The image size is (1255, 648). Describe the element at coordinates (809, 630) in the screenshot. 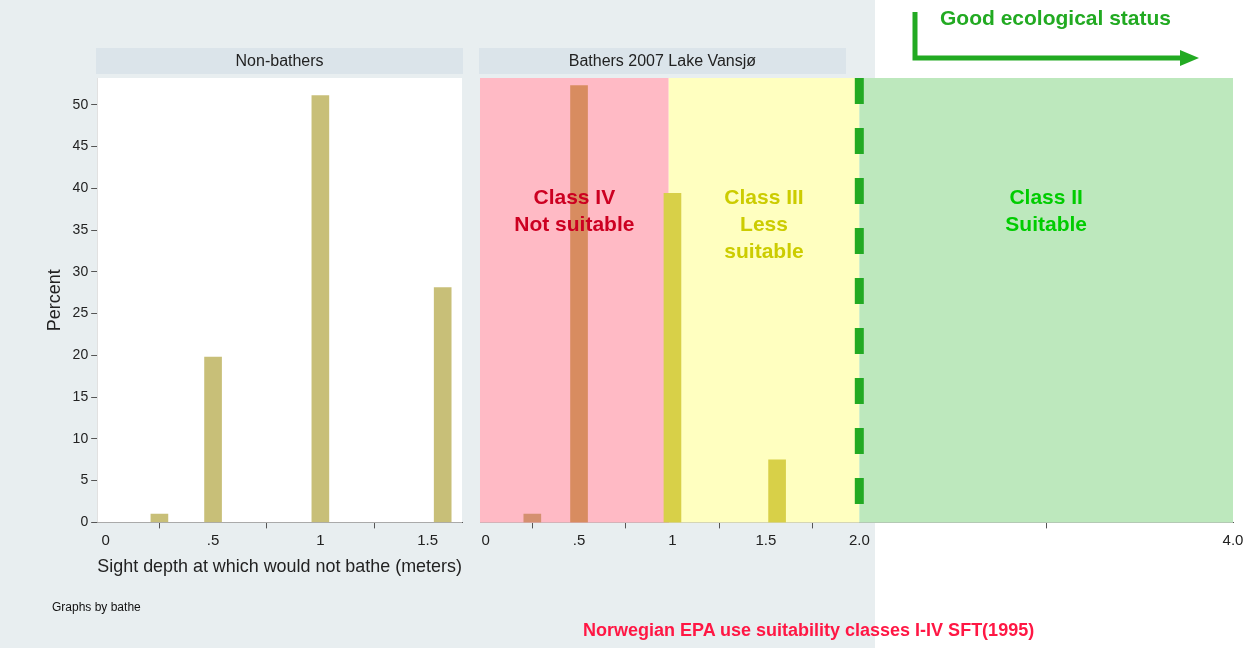

I see `text: Norwegian EPA use suitability classes I-IV SFT(1995)` at that location.